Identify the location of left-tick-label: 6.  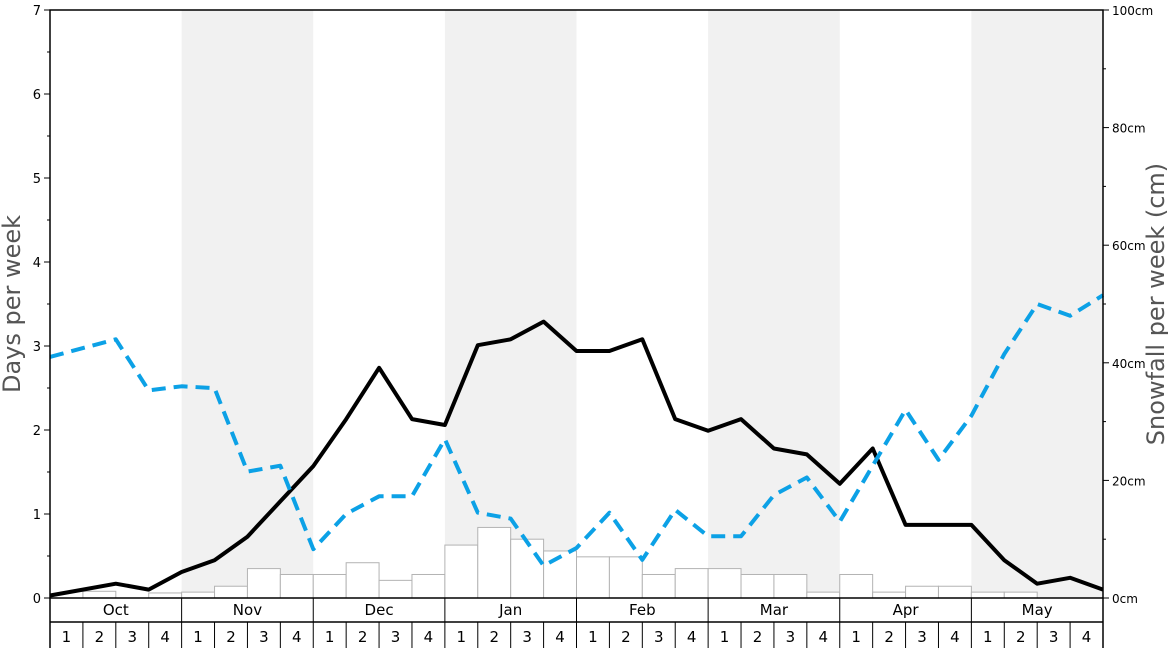
(37, 95).